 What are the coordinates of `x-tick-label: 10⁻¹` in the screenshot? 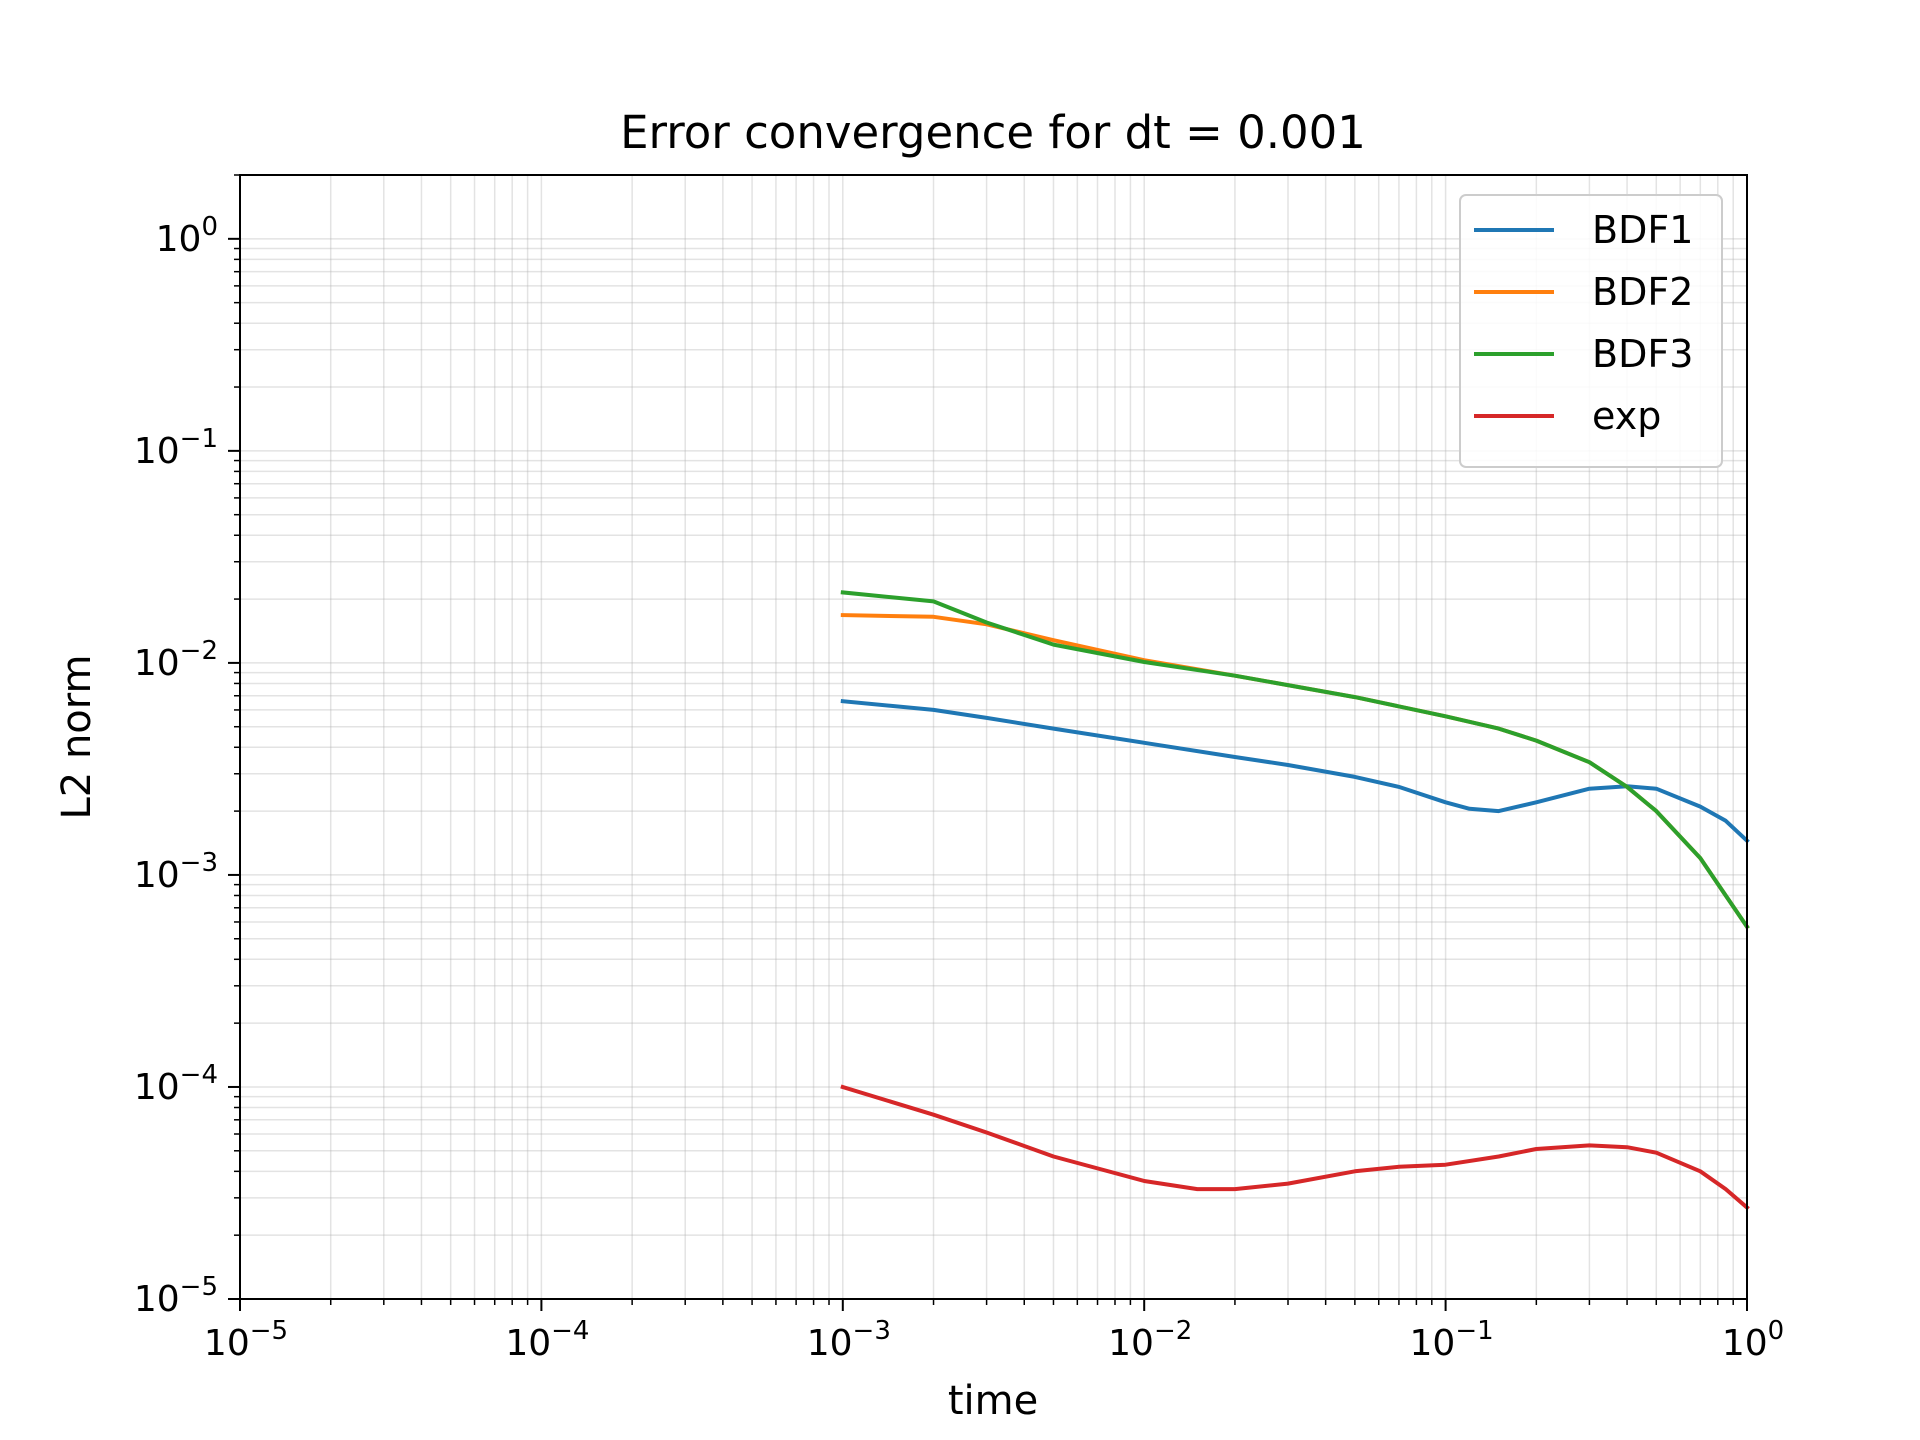 It's located at (1452, 1340).